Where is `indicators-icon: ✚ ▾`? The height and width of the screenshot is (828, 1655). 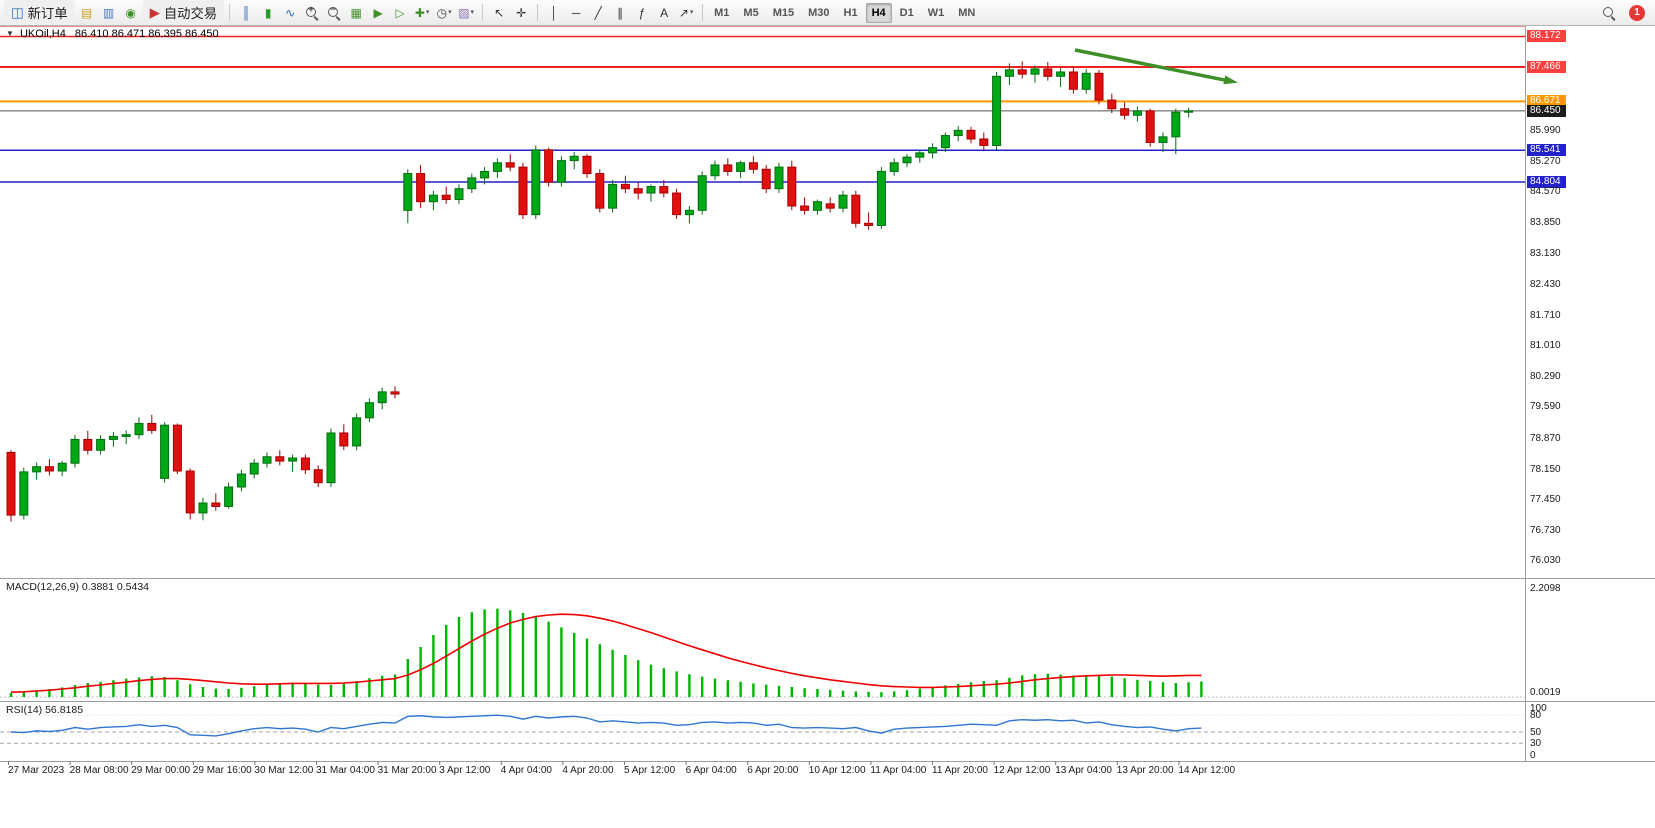 indicators-icon: ✚ ▾ is located at coordinates (422, 13).